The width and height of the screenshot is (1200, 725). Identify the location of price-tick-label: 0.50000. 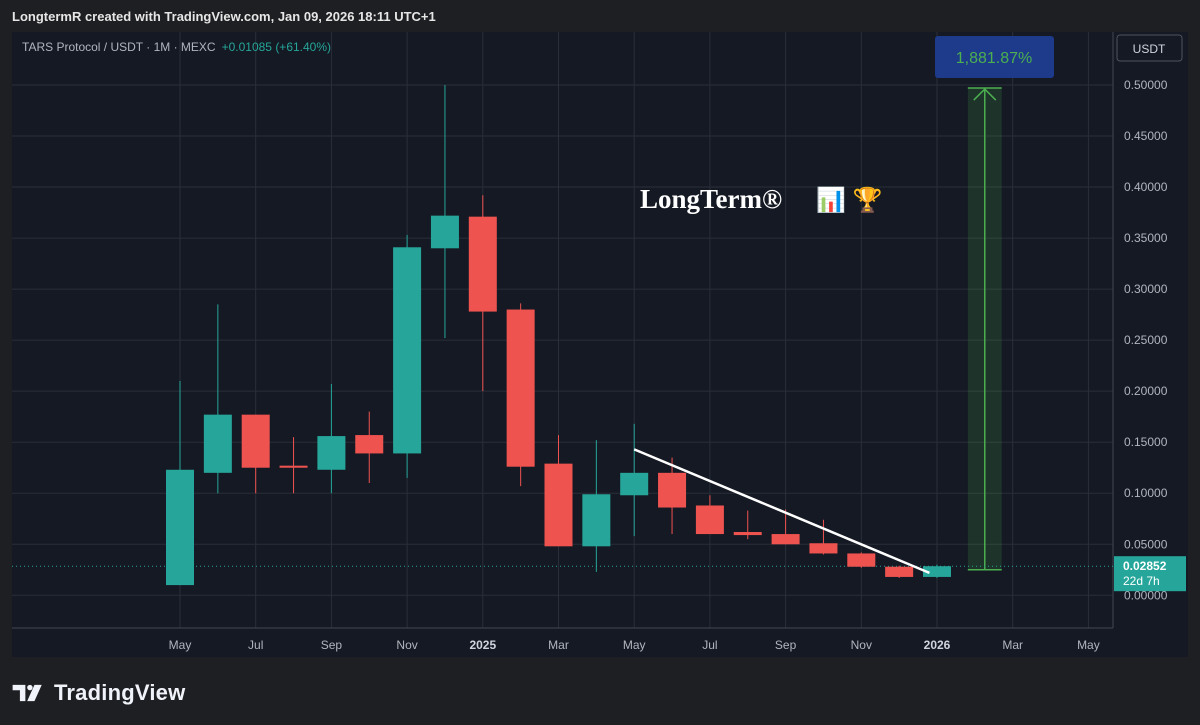
(1146, 85).